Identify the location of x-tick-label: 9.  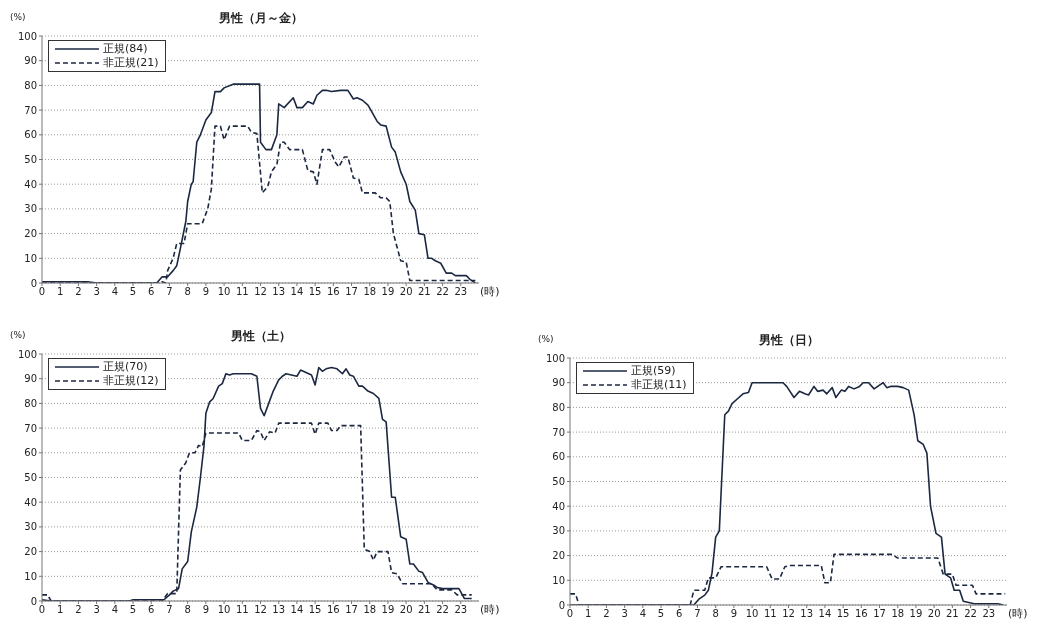
(206, 610).